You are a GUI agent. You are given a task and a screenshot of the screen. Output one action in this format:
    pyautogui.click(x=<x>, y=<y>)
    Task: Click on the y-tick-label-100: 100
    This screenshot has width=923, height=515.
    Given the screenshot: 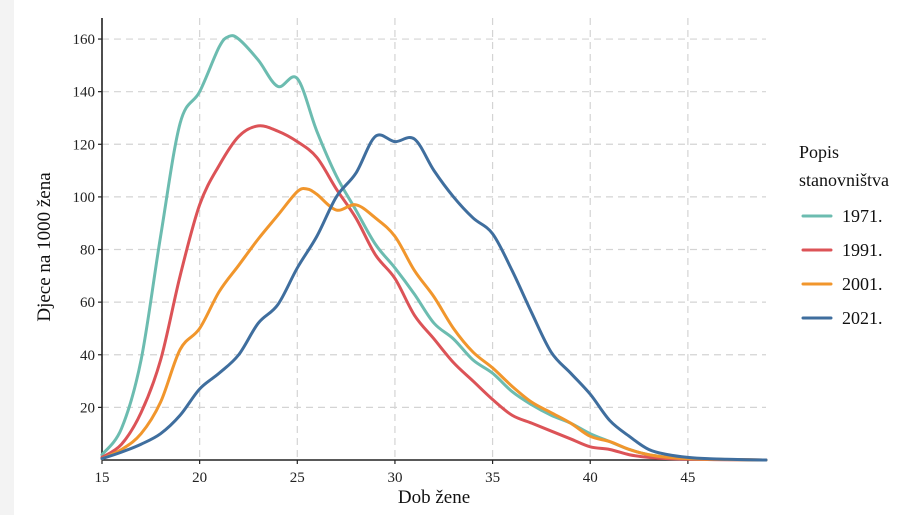 What is the action you would take?
    pyautogui.click(x=84, y=198)
    